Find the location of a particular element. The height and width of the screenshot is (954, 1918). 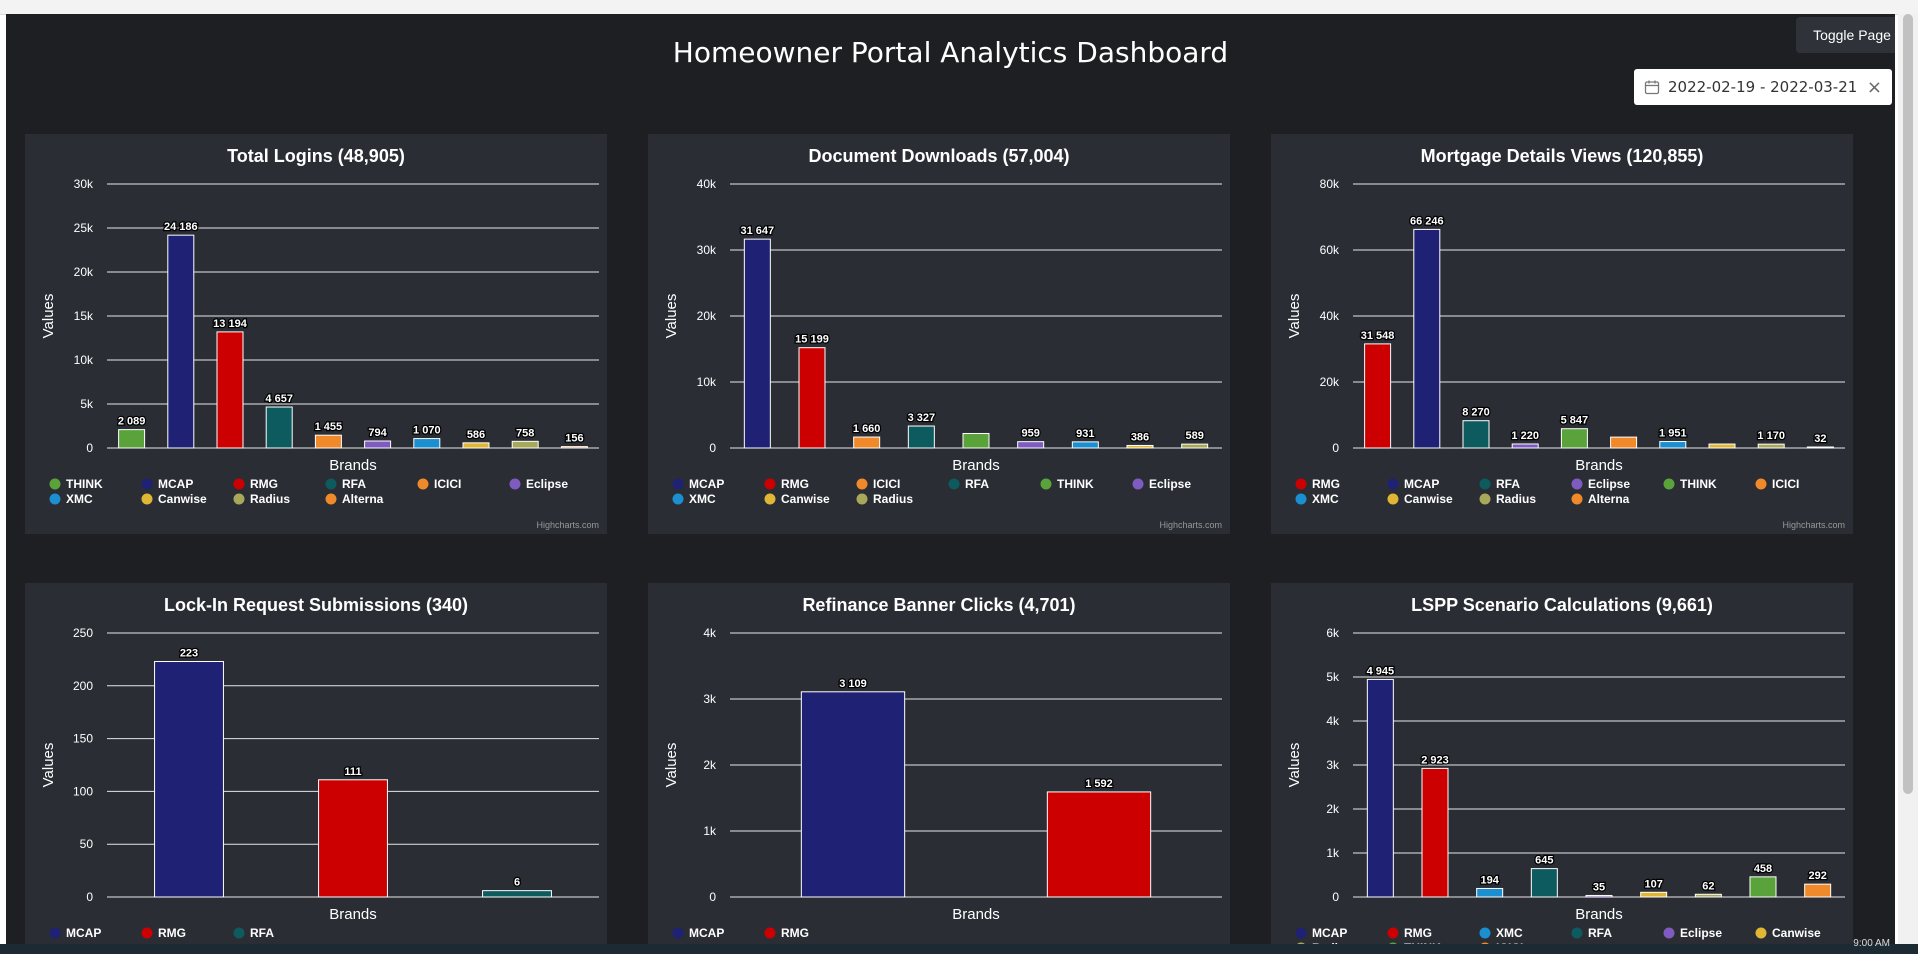

scrollbar-thumb is located at coordinates (1908, 404).